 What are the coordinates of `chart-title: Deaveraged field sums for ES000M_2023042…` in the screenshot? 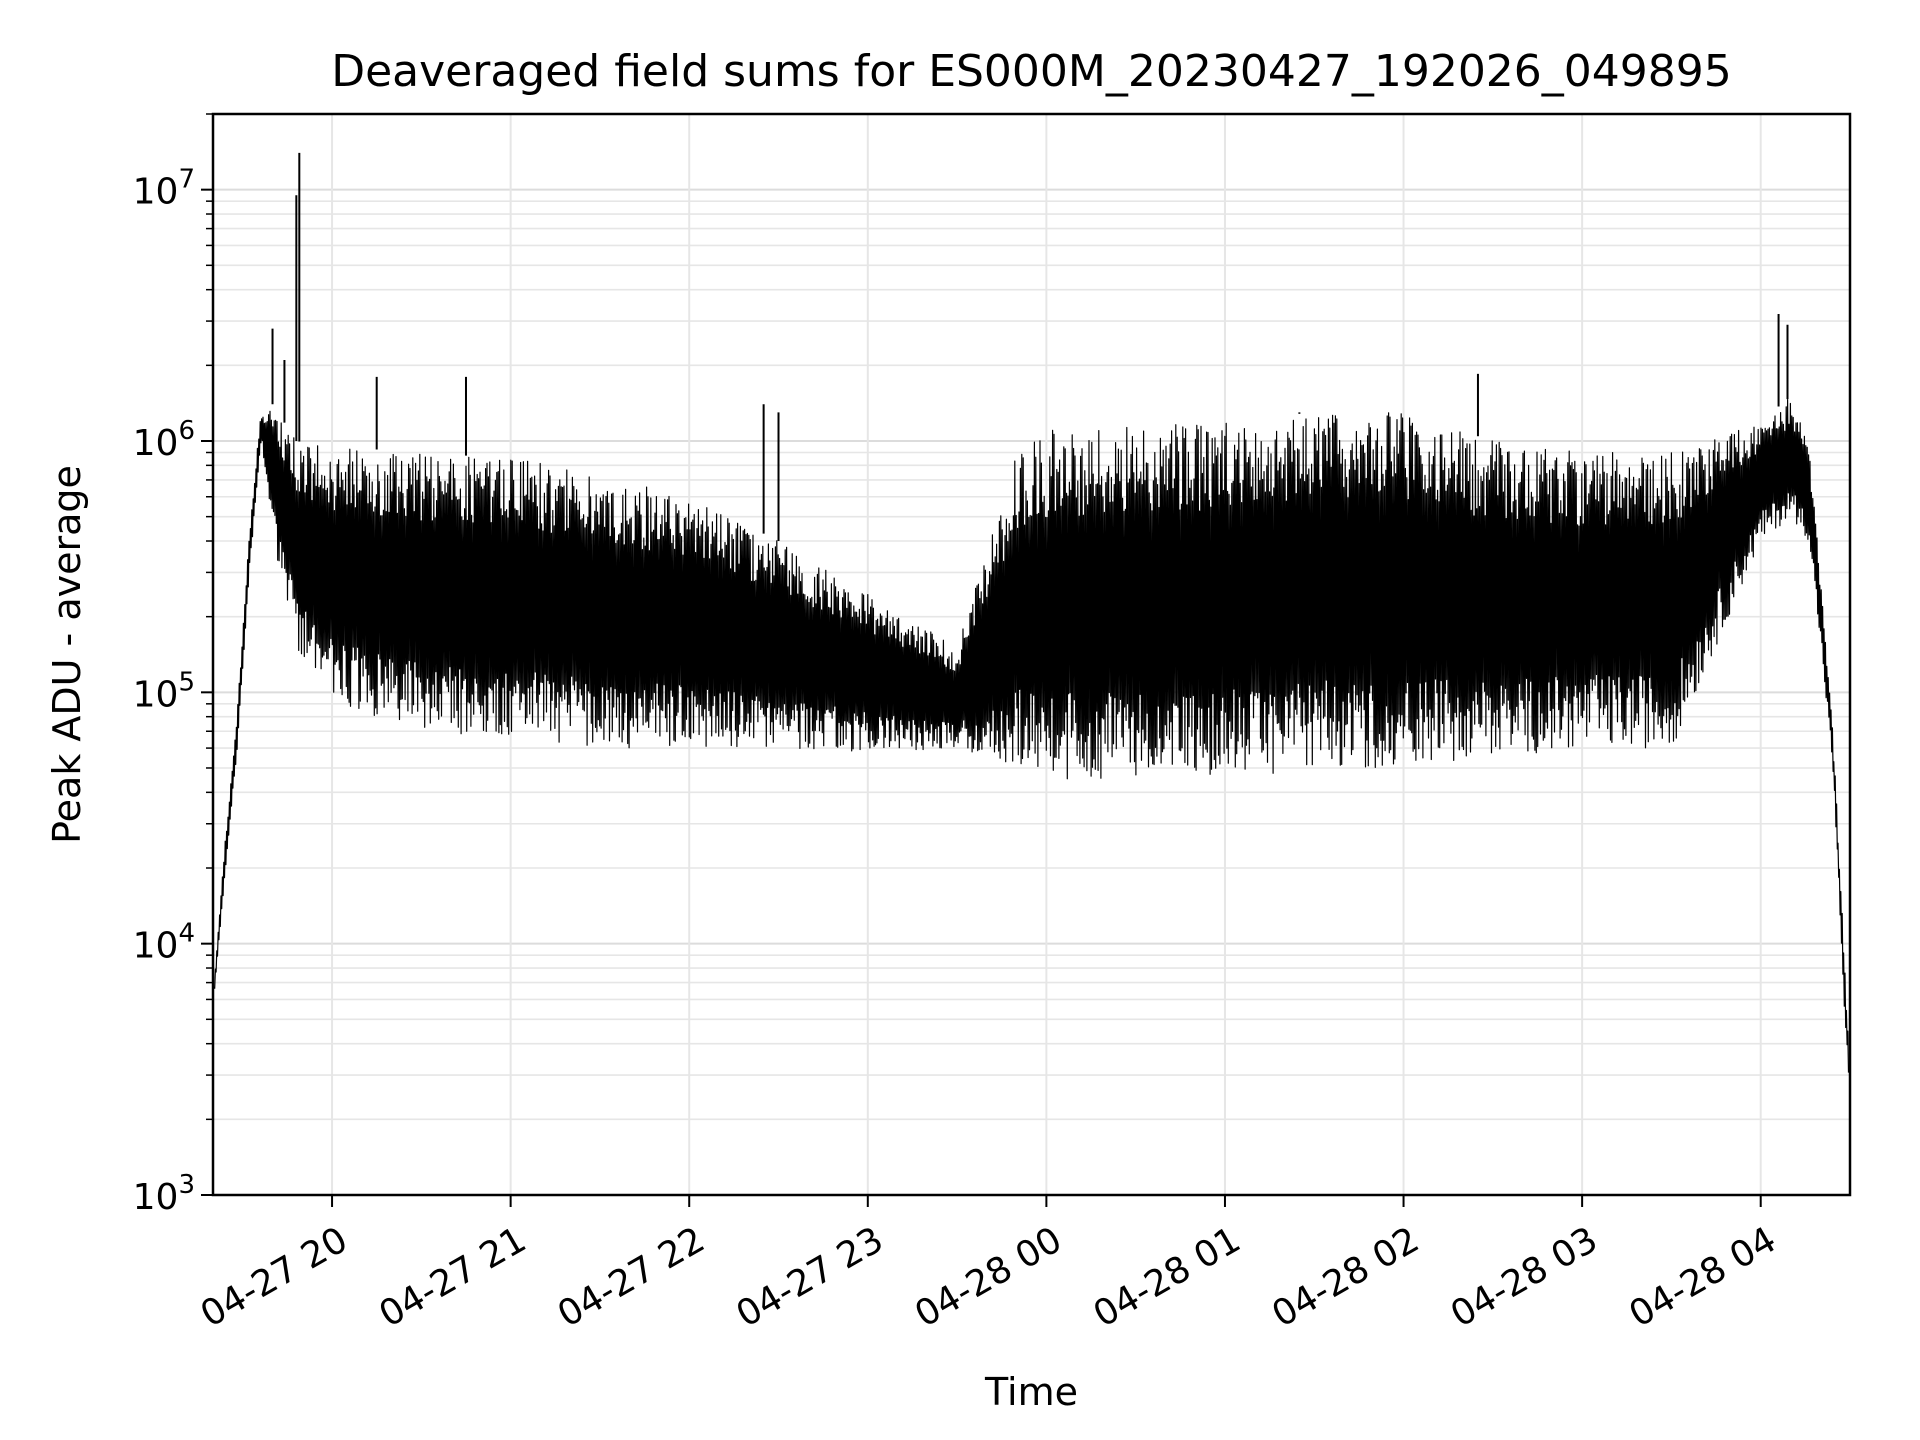 It's located at (1031, 71).